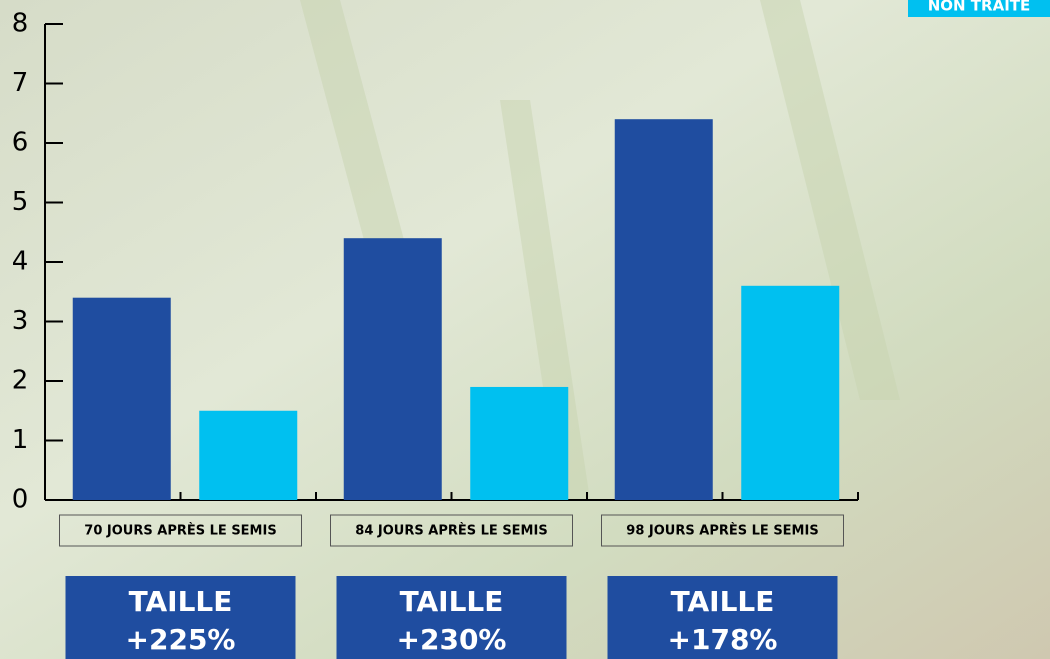 The width and height of the screenshot is (1050, 659). Describe the element at coordinates (20, 500) in the screenshot. I see `y-tick-label: 0` at that location.